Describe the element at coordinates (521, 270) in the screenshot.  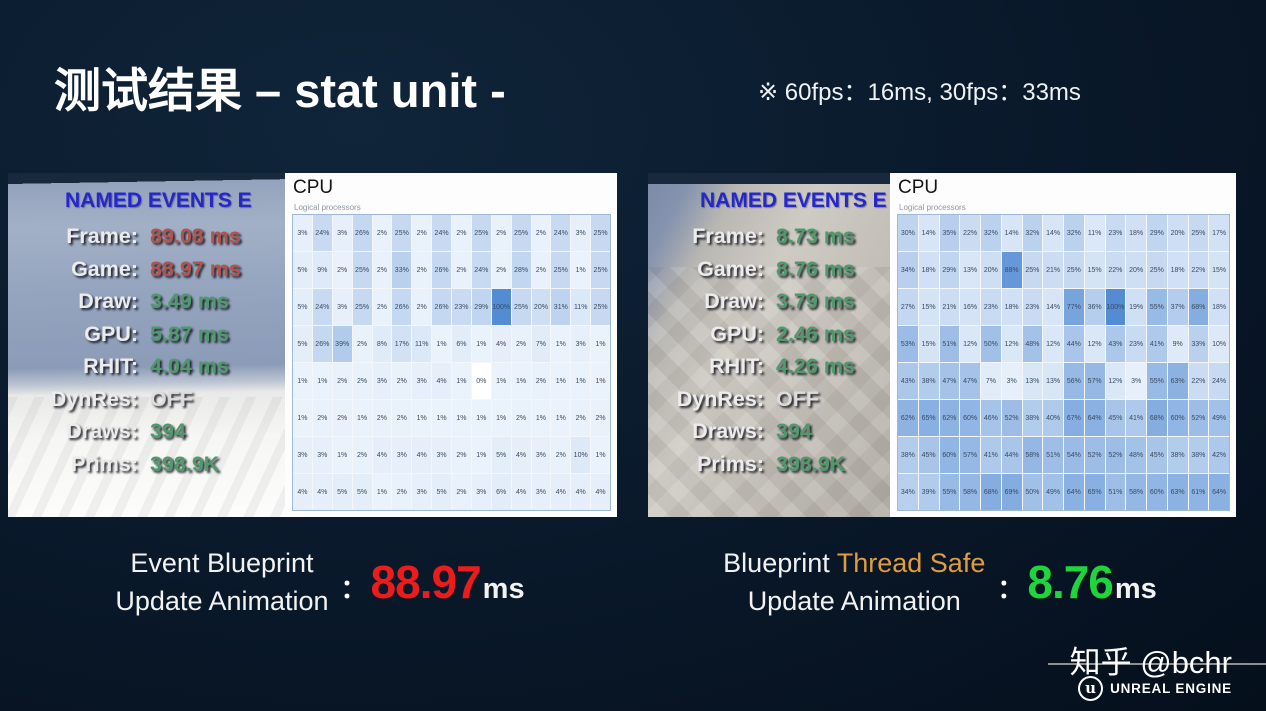
I see `cpu-cell: 28%` at that location.